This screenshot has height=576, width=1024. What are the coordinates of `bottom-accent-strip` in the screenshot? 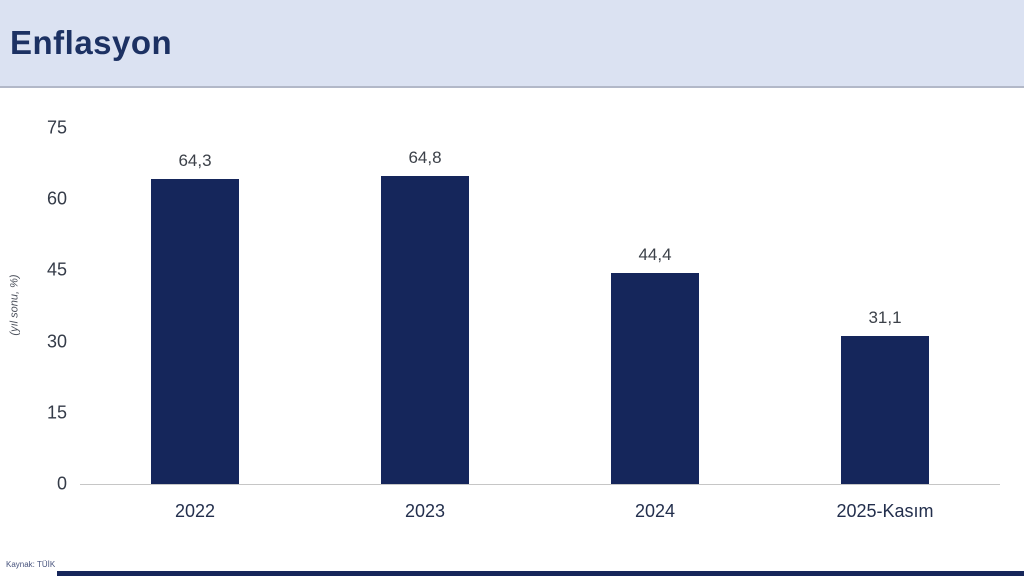 It's located at (540, 573).